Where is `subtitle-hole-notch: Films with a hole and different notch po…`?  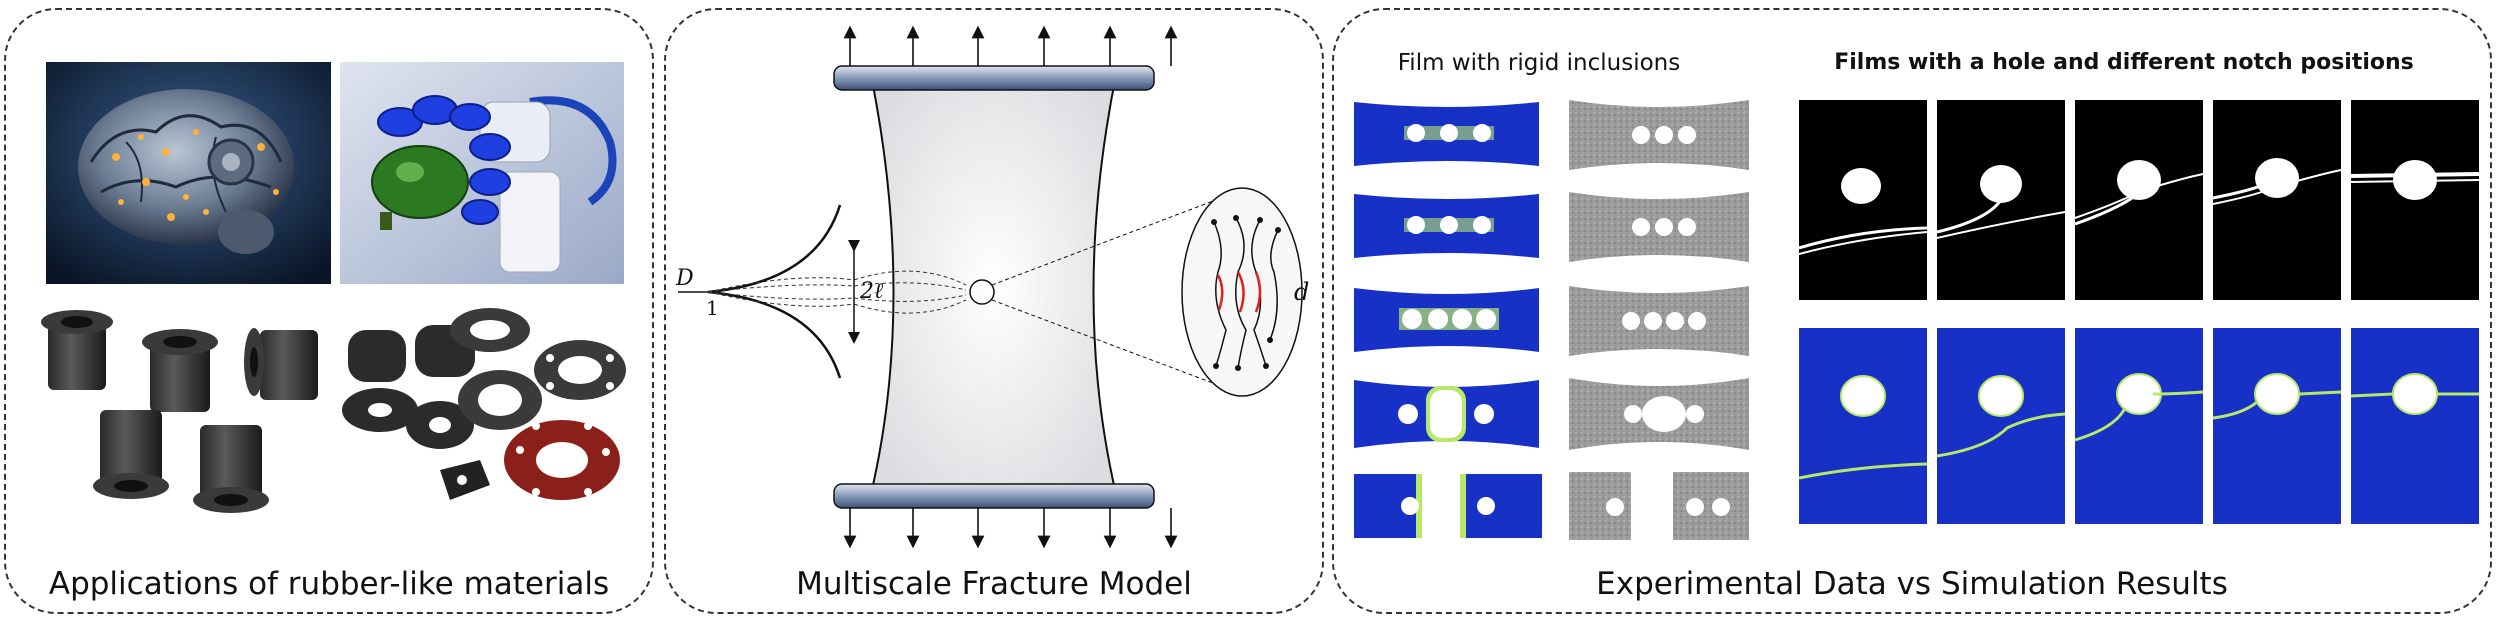
subtitle-hole-notch: Films with a hole and different notch po… is located at coordinates (2124, 62).